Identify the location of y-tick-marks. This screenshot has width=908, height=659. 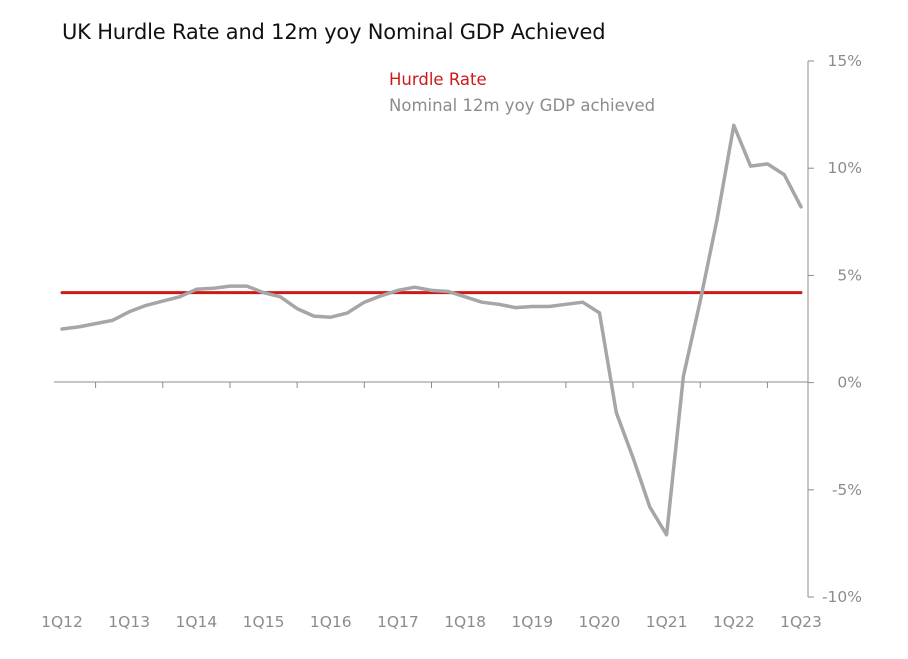
(811, 329).